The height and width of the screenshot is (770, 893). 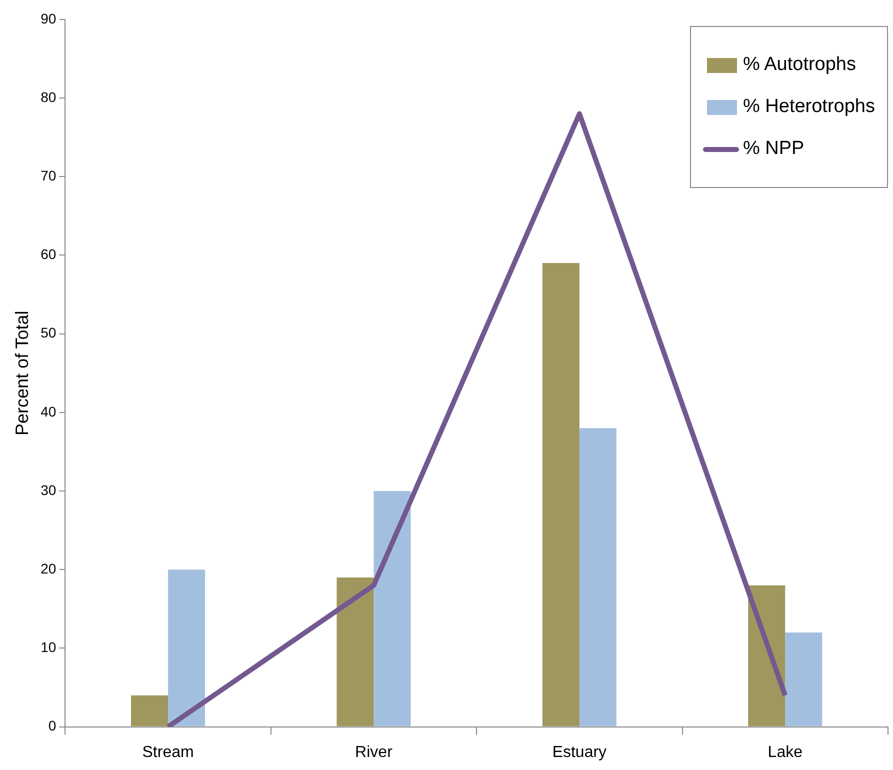 I want to click on x-tick-label: Lake, so click(x=785, y=752).